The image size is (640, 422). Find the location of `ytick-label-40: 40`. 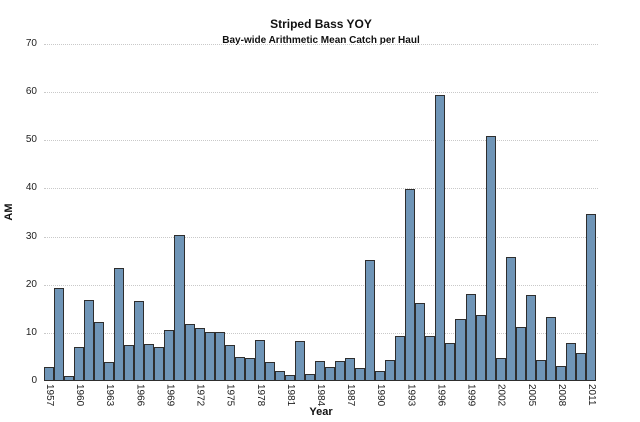

ytick-label-40: 40 is located at coordinates (31, 188).